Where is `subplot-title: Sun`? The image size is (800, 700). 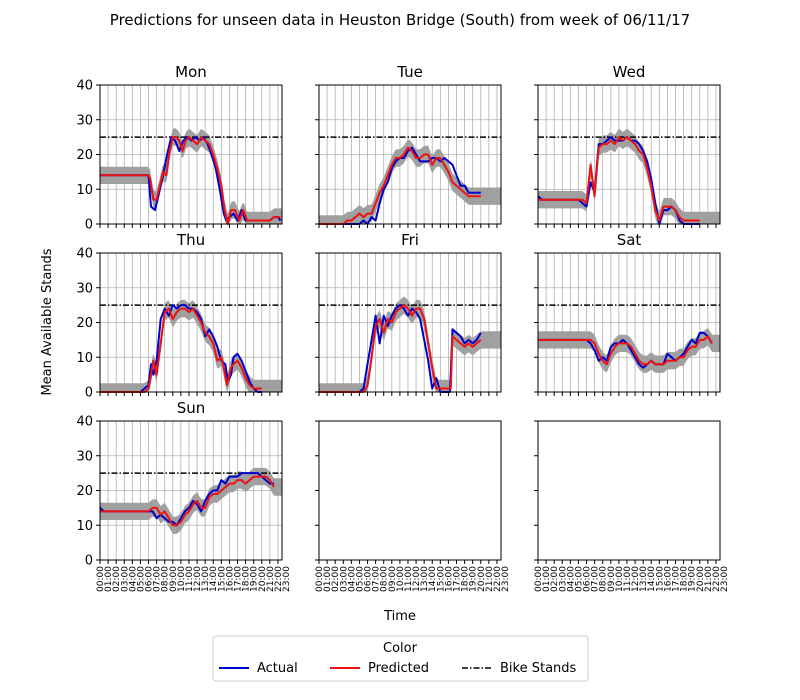
subplot-title: Sun is located at coordinates (191, 408).